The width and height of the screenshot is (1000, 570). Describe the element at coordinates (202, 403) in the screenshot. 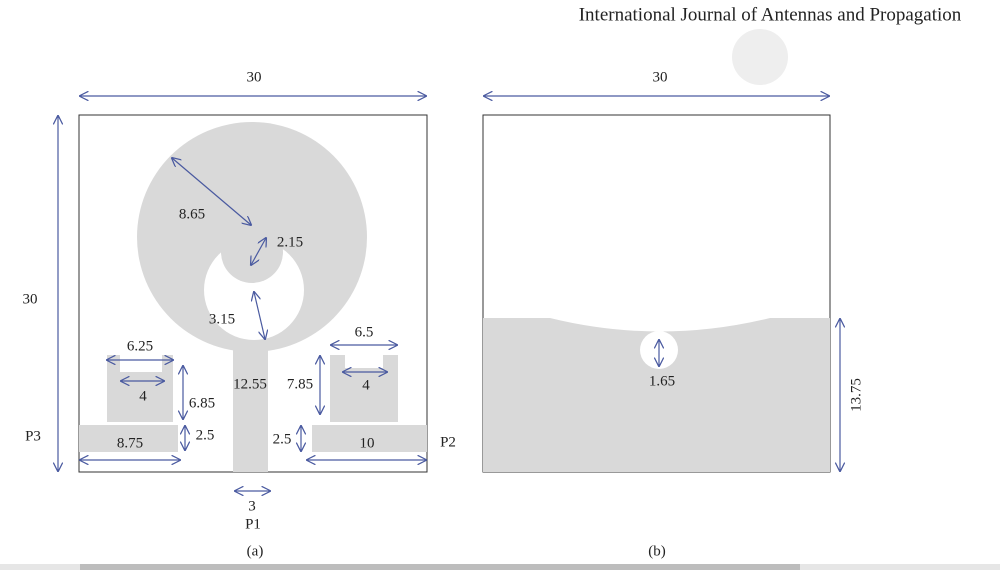

I see `dim: 6.85` at that location.